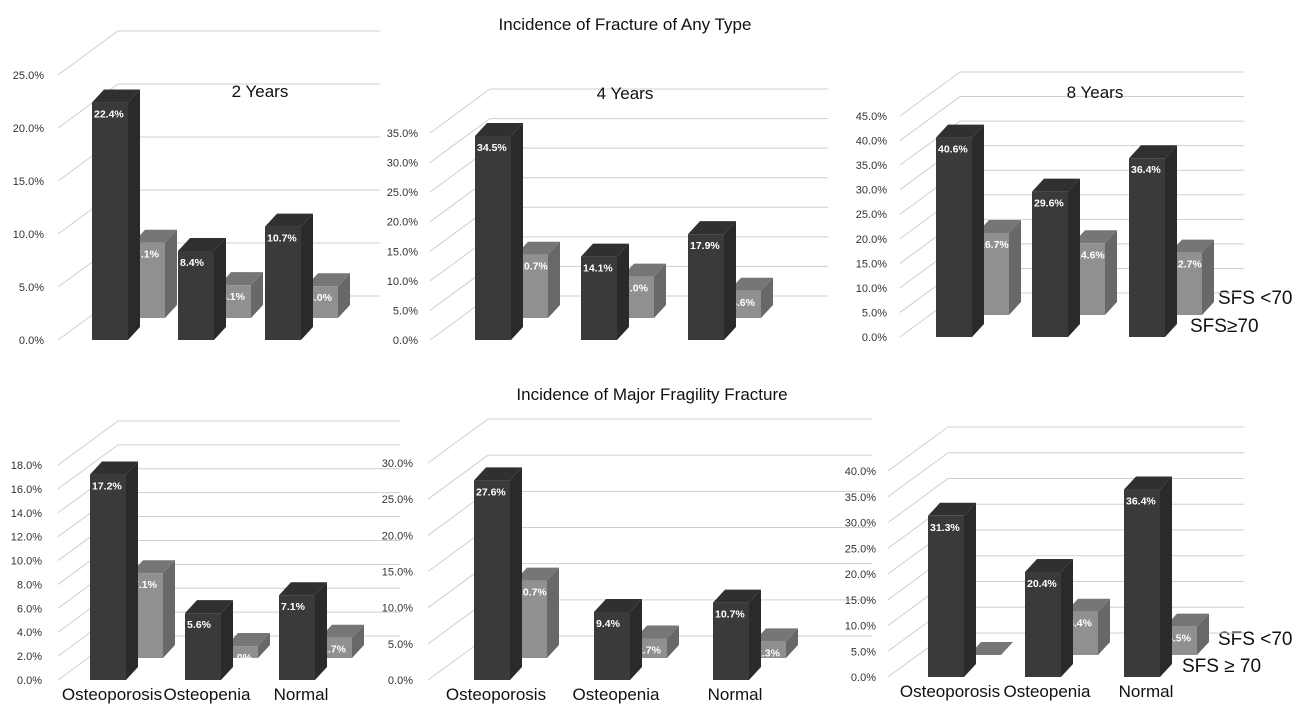 The width and height of the screenshot is (1295, 704). I want to click on bar-sfs-70-normal: 7.1%, so click(303, 631).